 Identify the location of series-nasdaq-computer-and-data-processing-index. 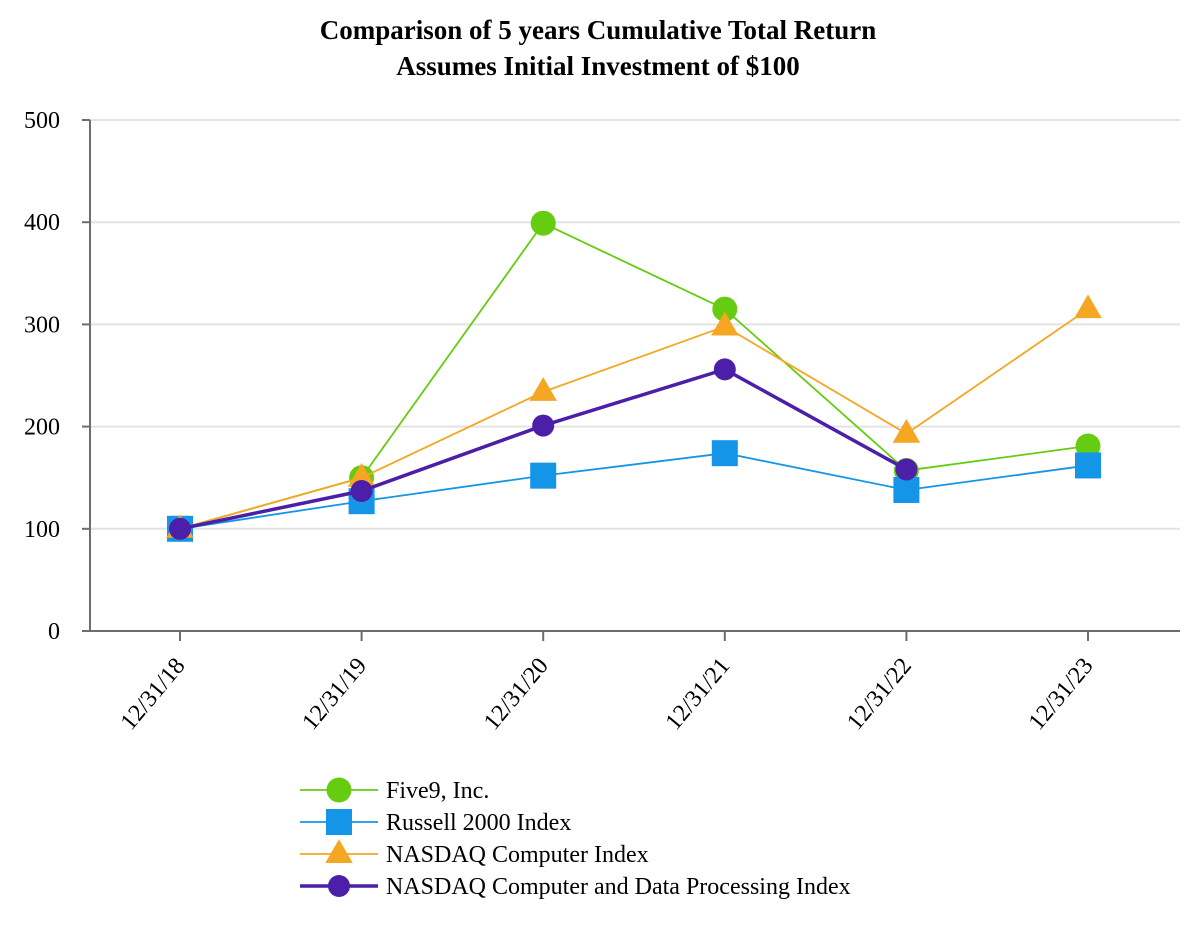
(543, 449).